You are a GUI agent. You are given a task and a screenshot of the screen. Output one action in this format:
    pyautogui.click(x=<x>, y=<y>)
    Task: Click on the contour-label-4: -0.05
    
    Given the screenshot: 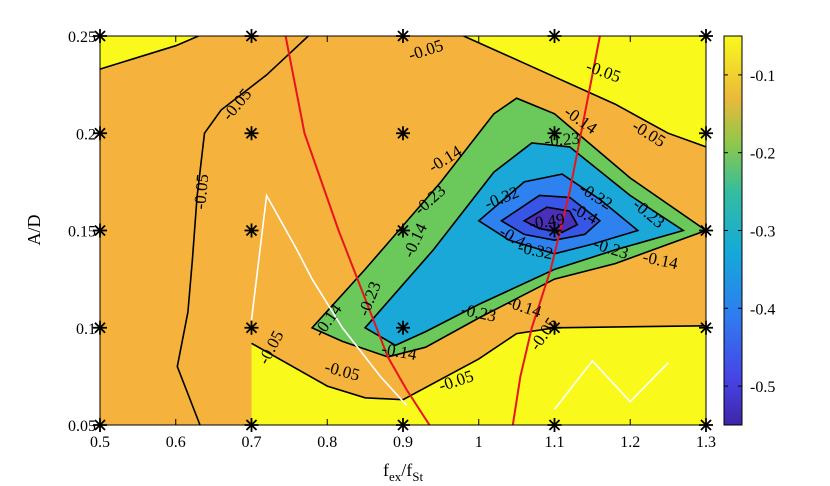 What is the action you would take?
    pyautogui.click(x=201, y=191)
    